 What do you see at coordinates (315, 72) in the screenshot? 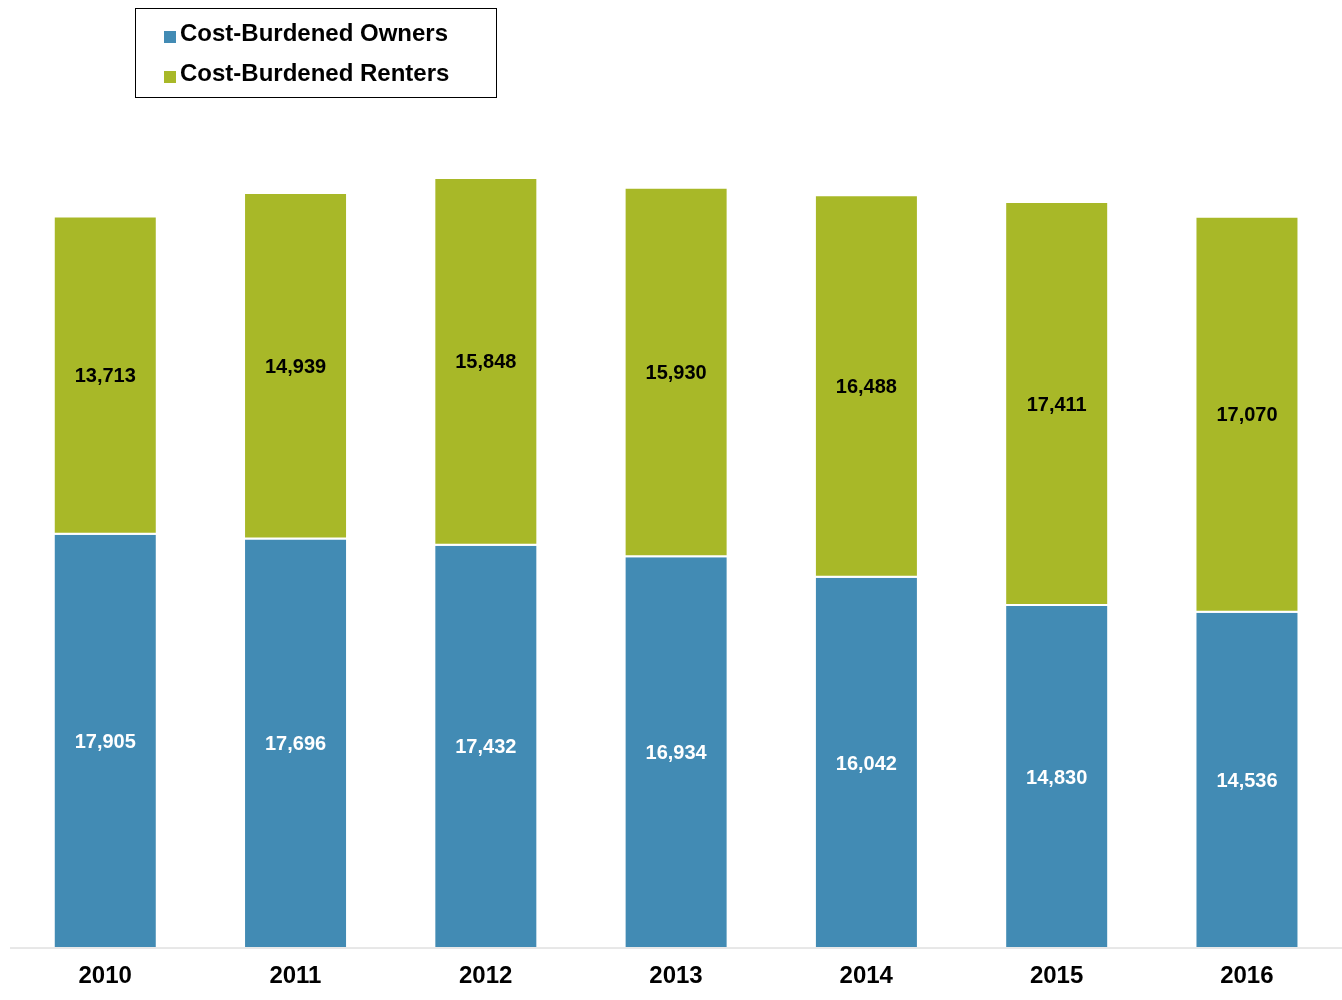
I see `legend-label: Cost-Burdened Renters` at bounding box center [315, 72].